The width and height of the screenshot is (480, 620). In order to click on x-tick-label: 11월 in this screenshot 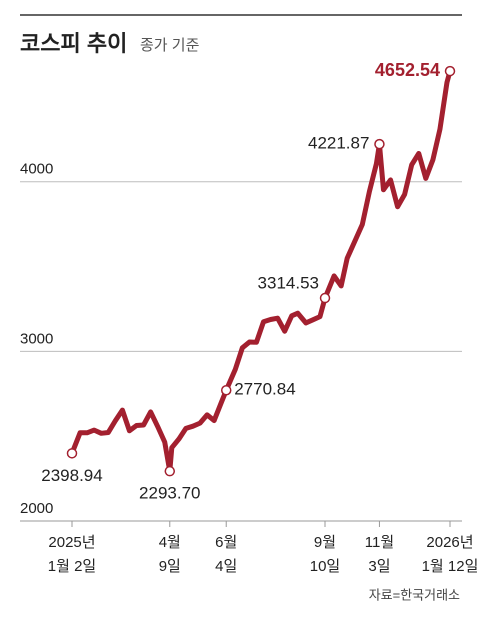, I will do `click(379, 542)`.